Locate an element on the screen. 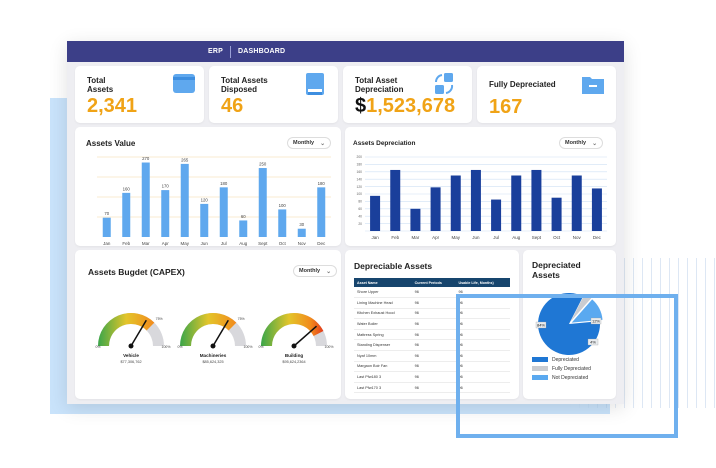  book-icon is located at coordinates (315, 84).